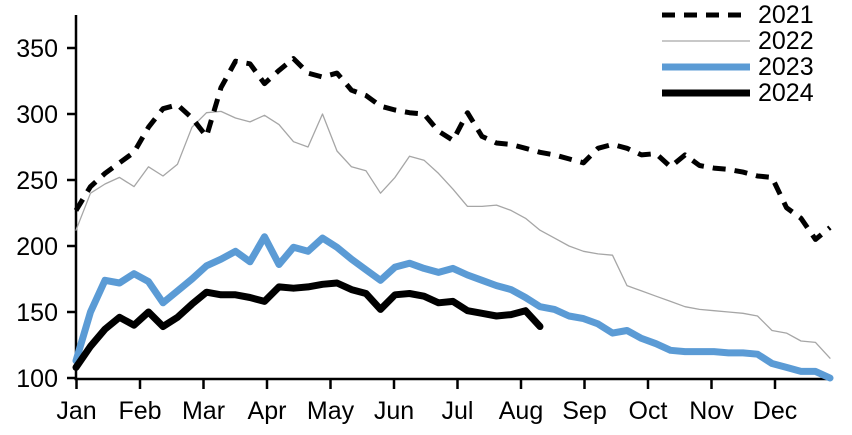  I want to click on x-tick-label-apr: Apr, so click(267, 411).